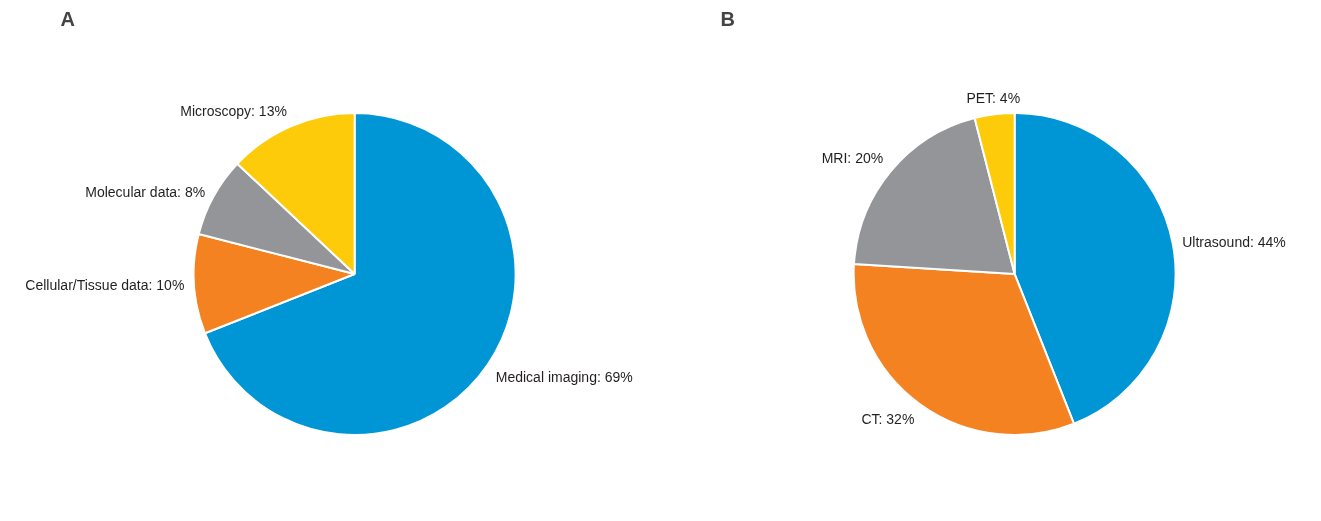 The width and height of the screenshot is (1321, 521). I want to click on slice-label: Cellular/Tissue data: 10%, so click(105, 284).